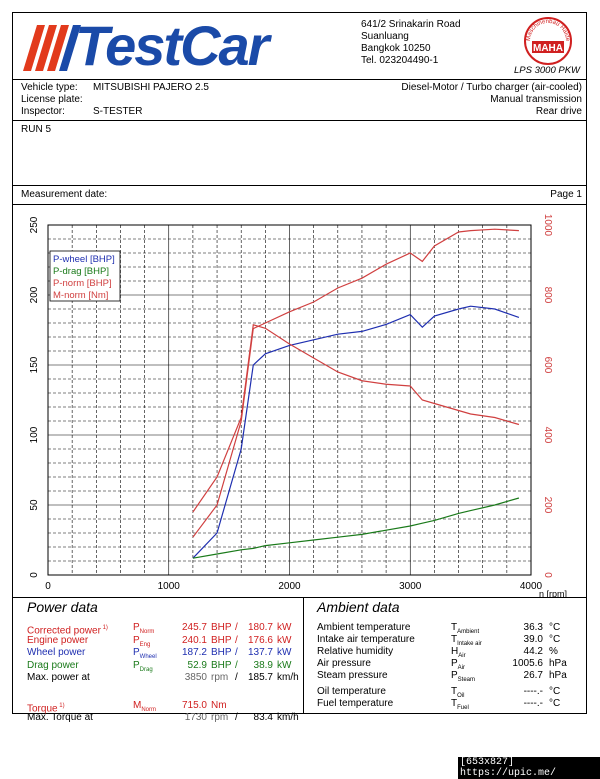 This screenshot has height=779, width=600. What do you see at coordinates (461, 696) in the screenshot?
I see `symbol-subscript: Oil` at bounding box center [461, 696].